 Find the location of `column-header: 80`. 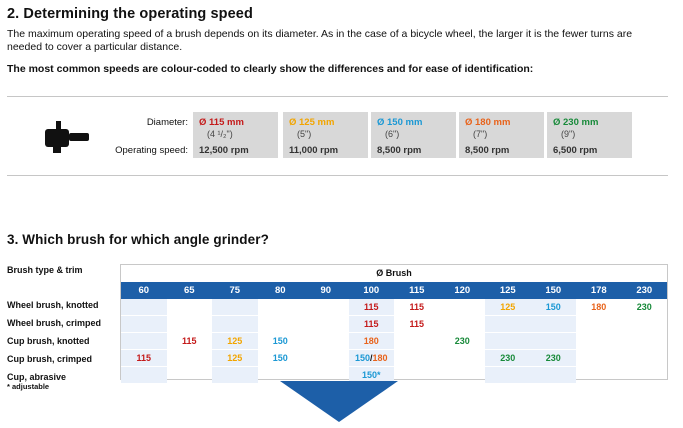

column-header: 80 is located at coordinates (280, 290).